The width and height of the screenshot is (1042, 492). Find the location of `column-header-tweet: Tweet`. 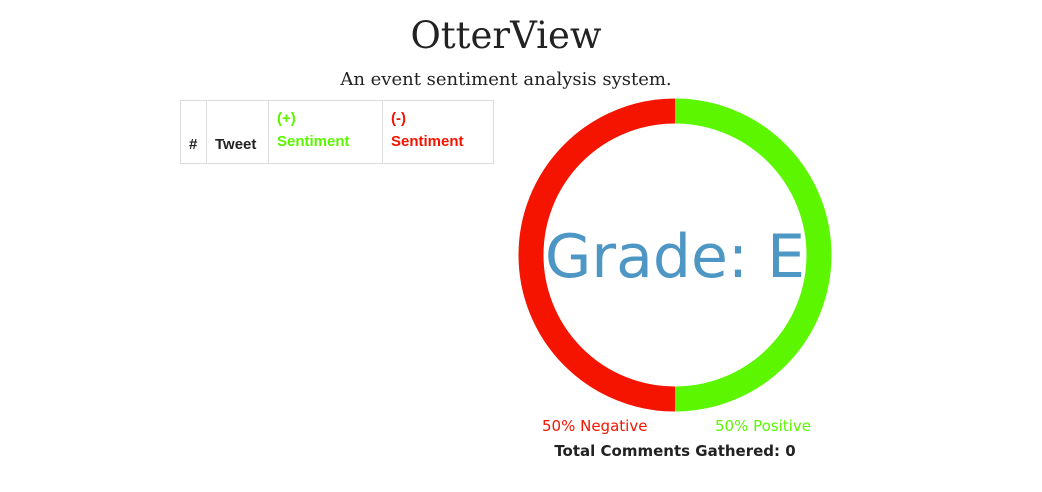

column-header-tweet: Tweet is located at coordinates (237, 132).